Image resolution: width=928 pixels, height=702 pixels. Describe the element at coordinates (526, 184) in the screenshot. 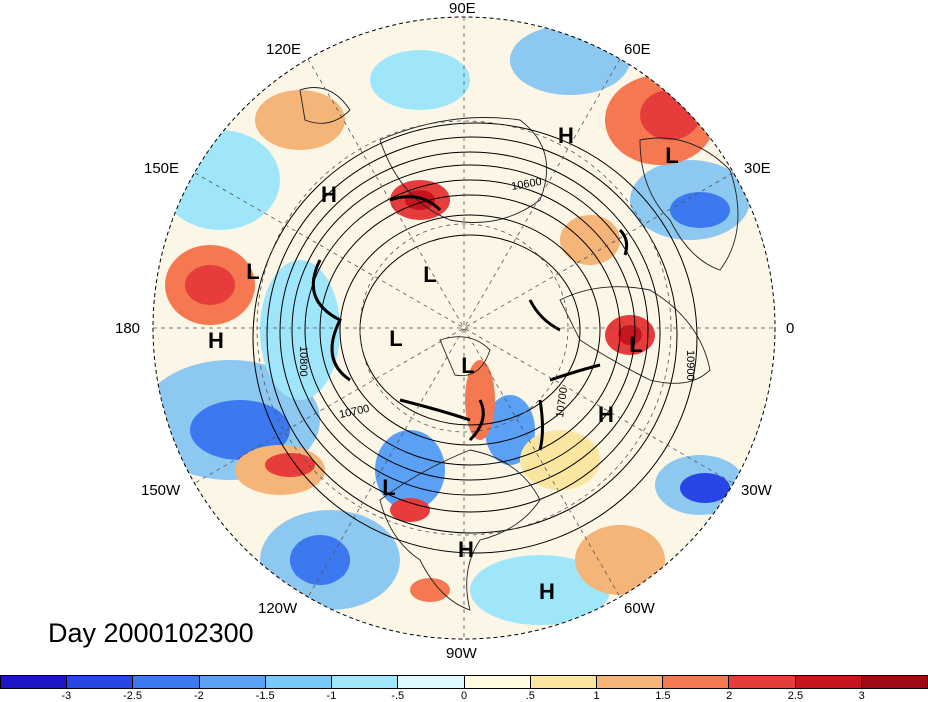

I see `contour-label: 10600` at that location.